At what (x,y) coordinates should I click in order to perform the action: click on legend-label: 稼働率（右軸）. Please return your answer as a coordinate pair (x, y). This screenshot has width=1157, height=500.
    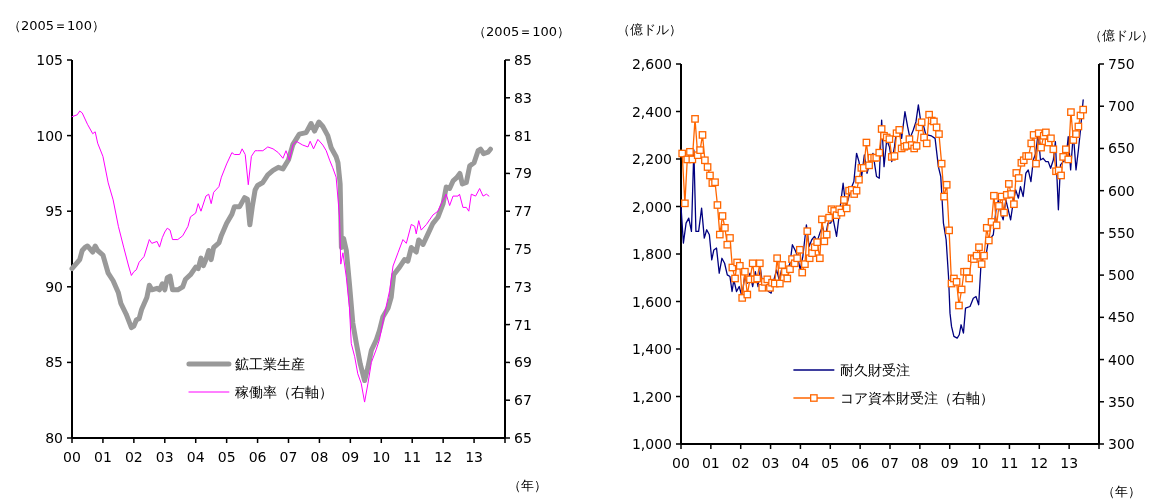
    Looking at the image, I should click on (283, 392).